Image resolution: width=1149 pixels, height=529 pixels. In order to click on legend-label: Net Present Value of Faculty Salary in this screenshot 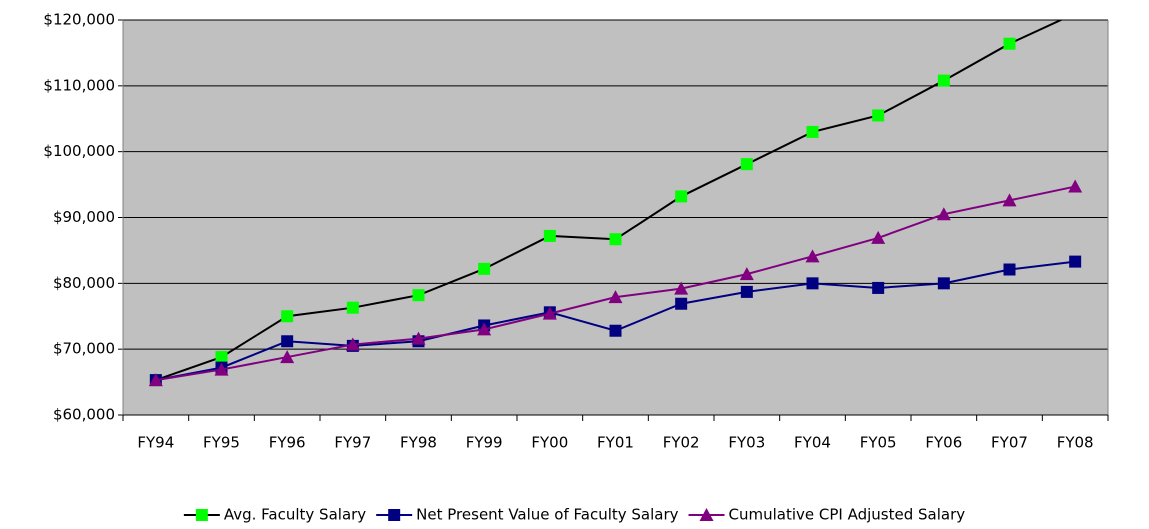, I will do `click(547, 515)`.